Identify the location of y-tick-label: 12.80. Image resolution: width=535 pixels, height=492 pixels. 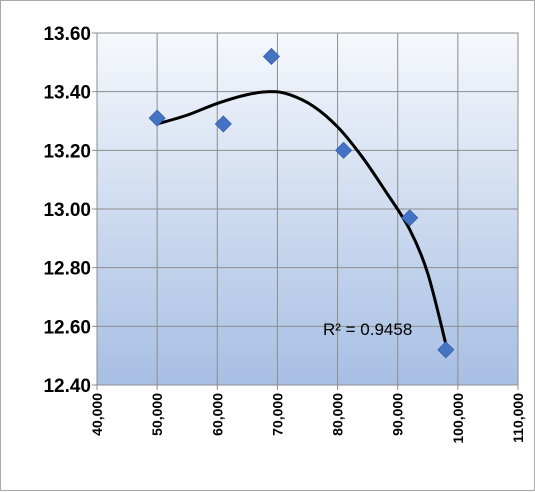
(67, 269).